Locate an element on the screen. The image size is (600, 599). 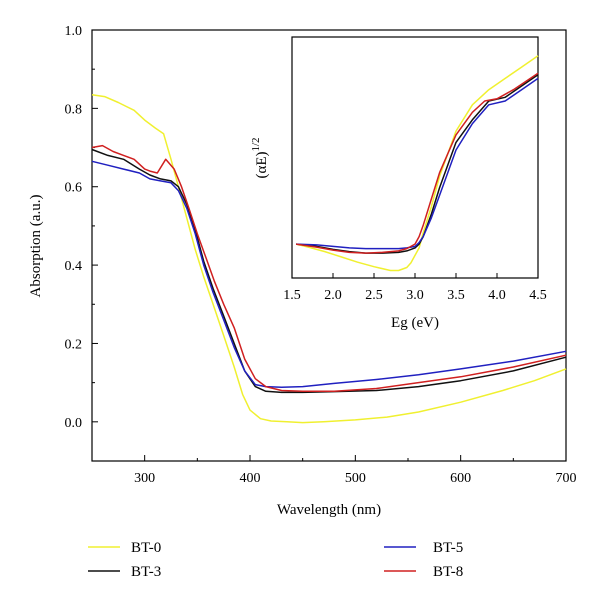
legend-label-bt-8: BT-8 is located at coordinates (448, 572).